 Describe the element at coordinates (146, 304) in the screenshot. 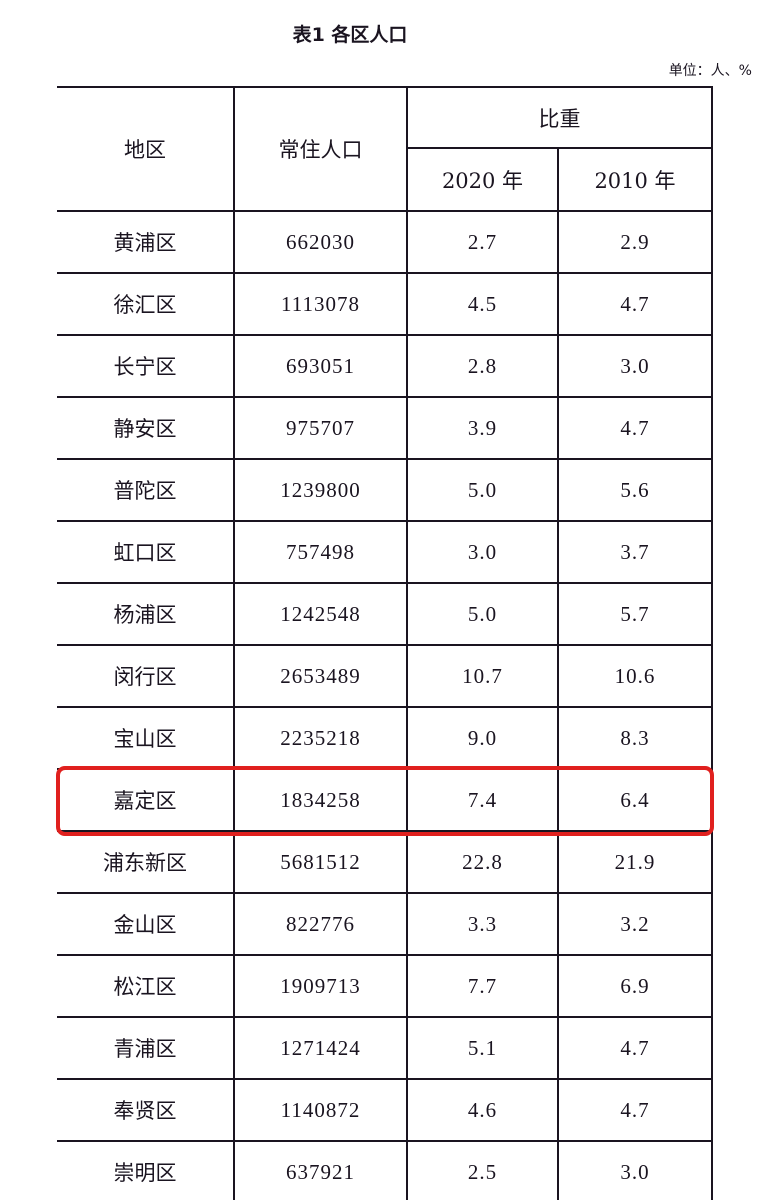

I see `region-cell: 徐汇区` at that location.